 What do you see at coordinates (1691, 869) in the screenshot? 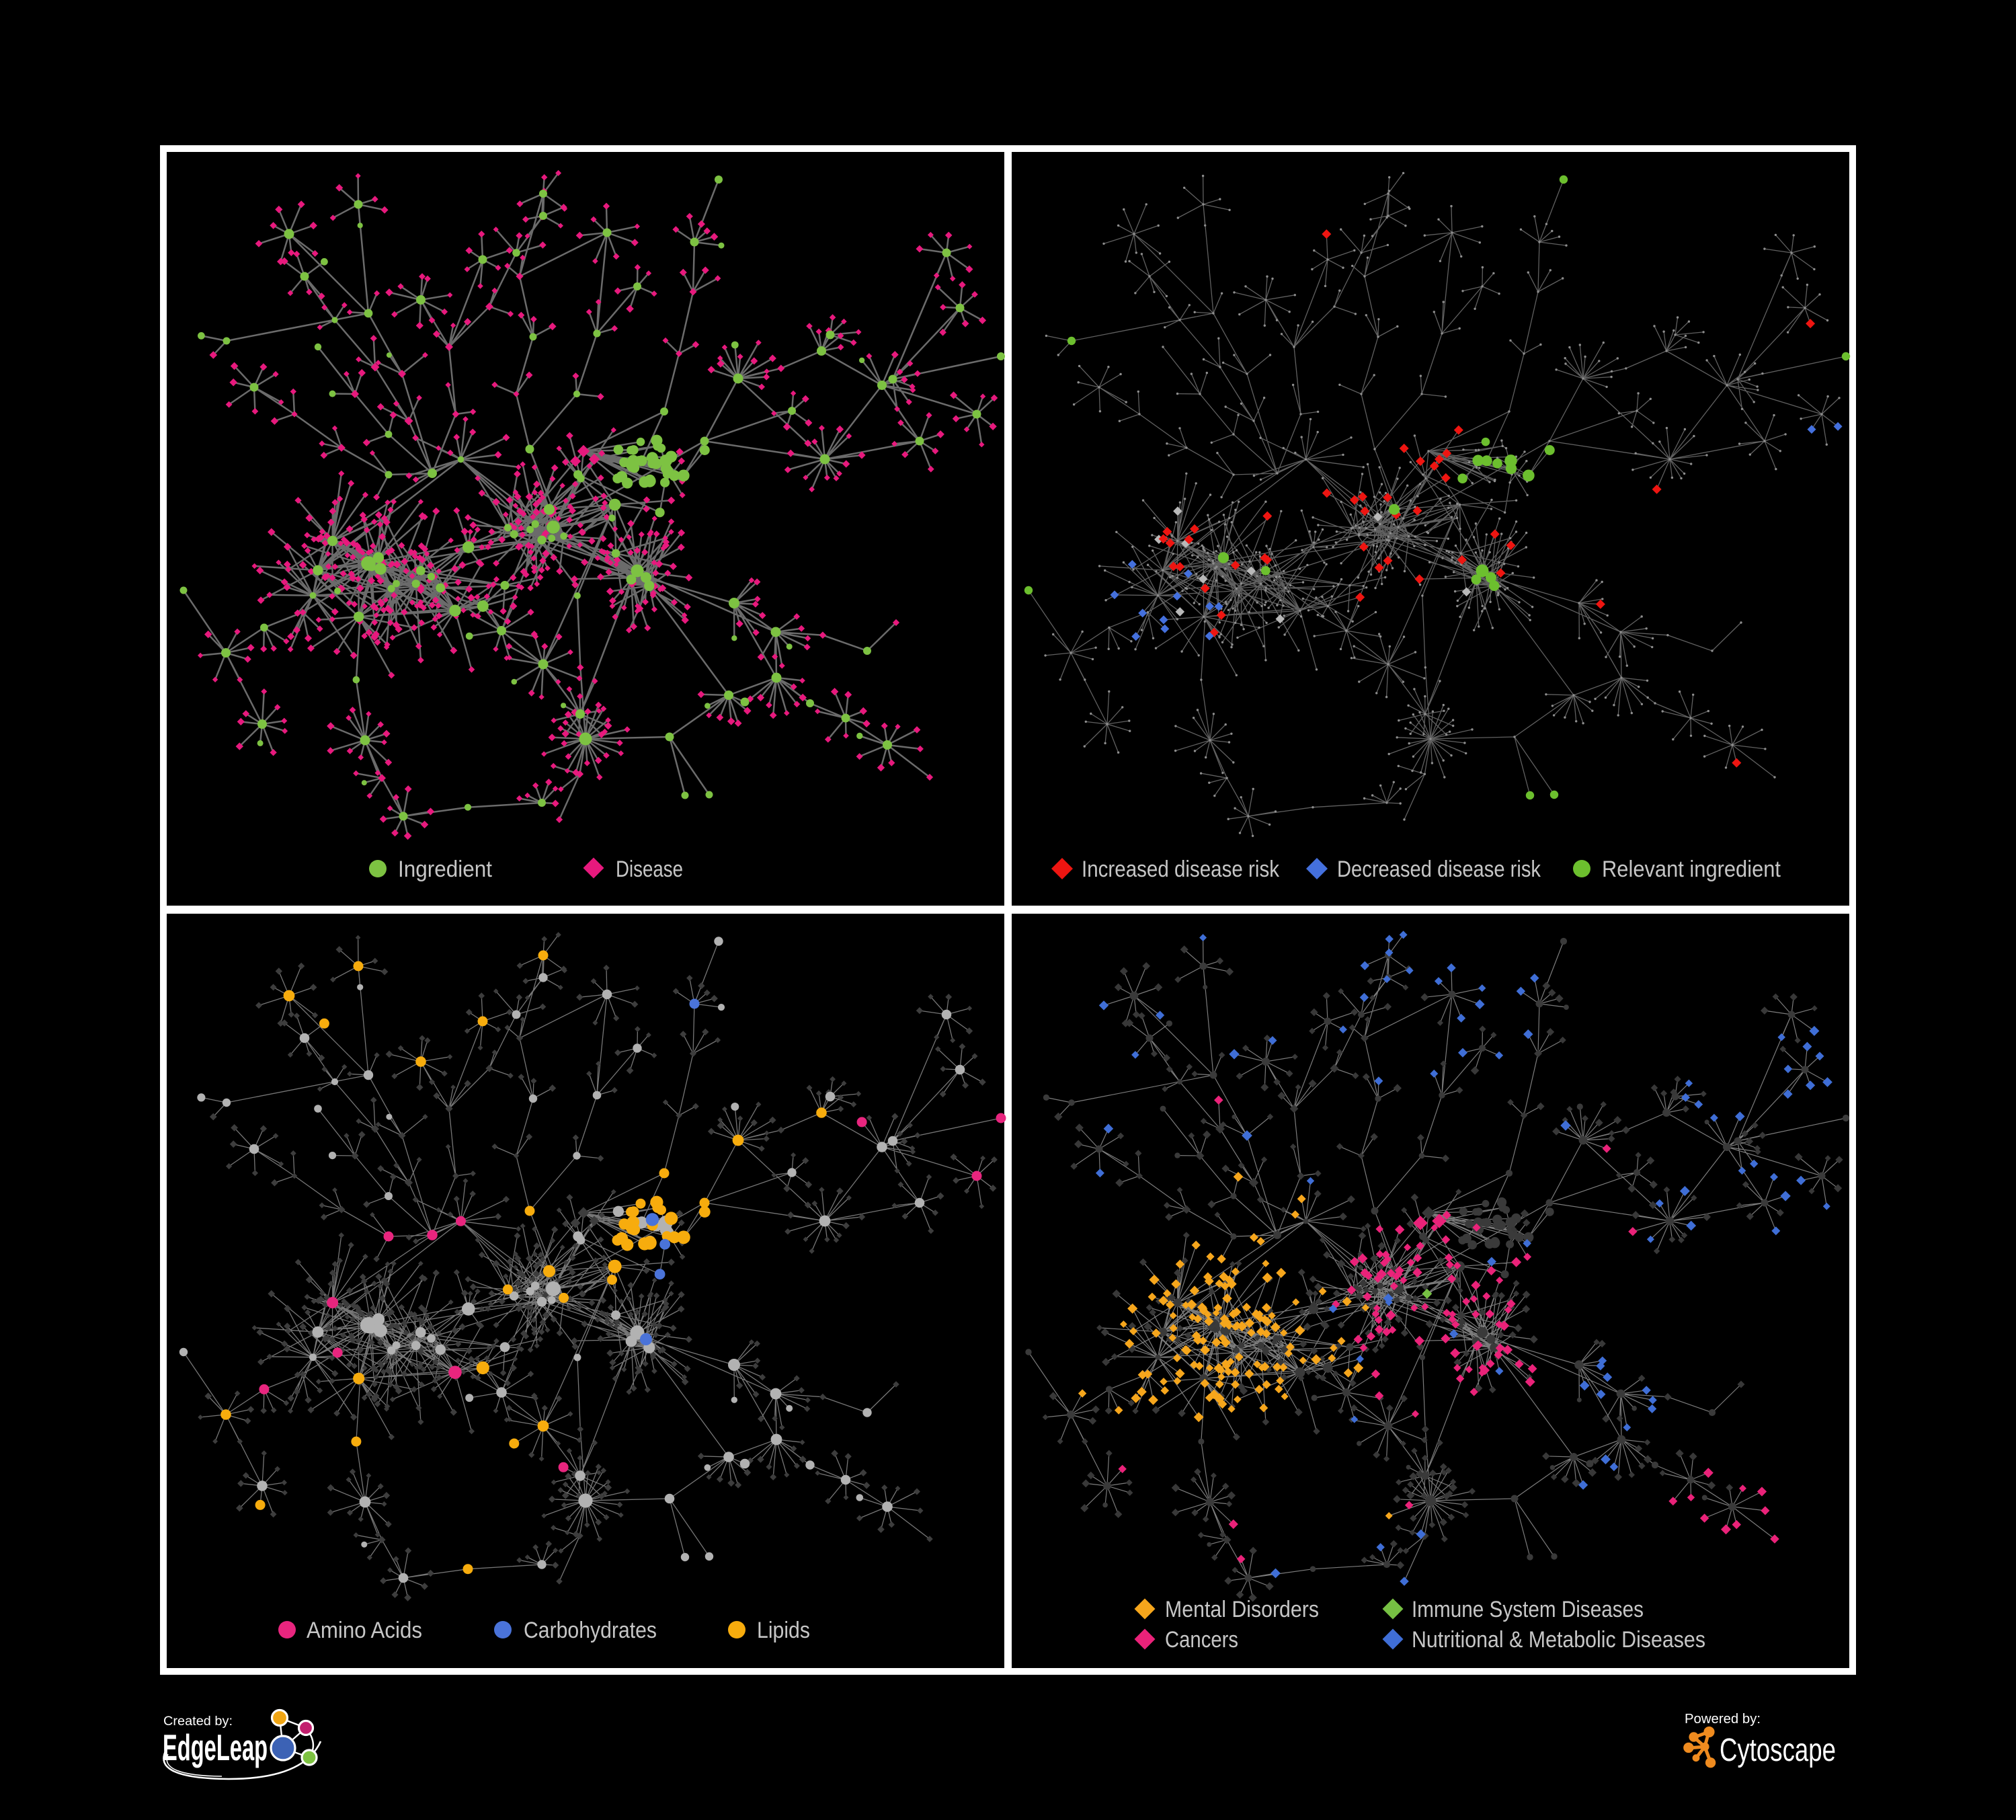
I see `svg-text: Relevant ingredient` at bounding box center [1691, 869].